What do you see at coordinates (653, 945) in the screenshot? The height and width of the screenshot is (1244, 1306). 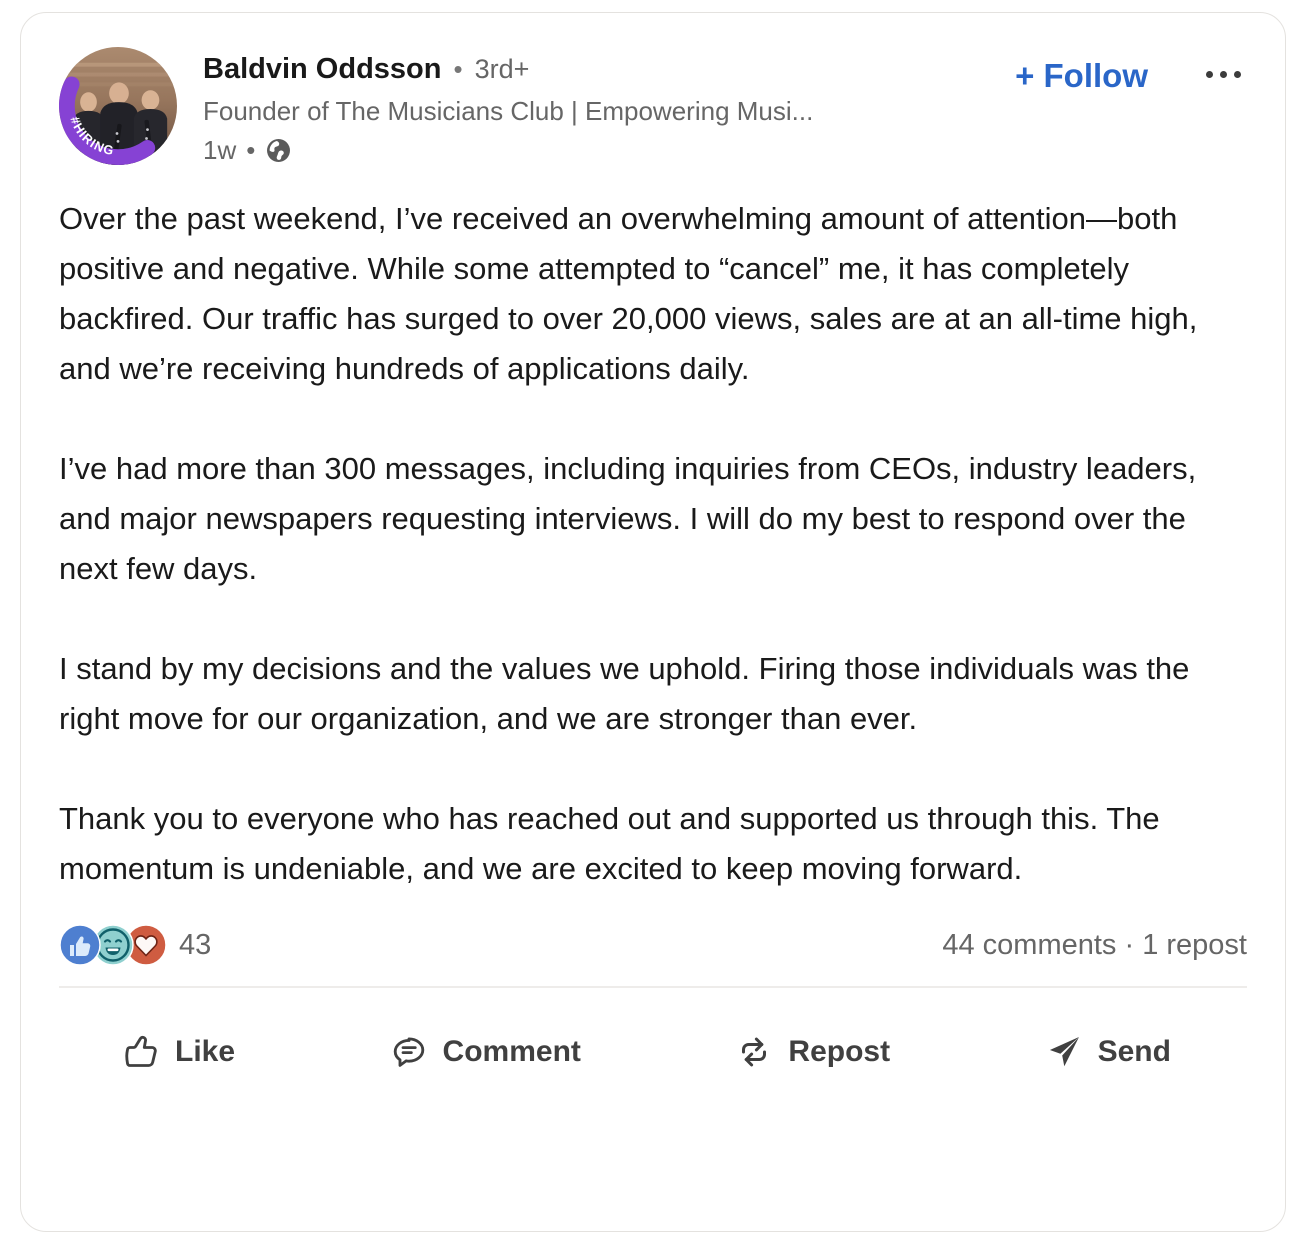 I see `social-proof-row: 43 44 comments · 1 repost` at bounding box center [653, 945].